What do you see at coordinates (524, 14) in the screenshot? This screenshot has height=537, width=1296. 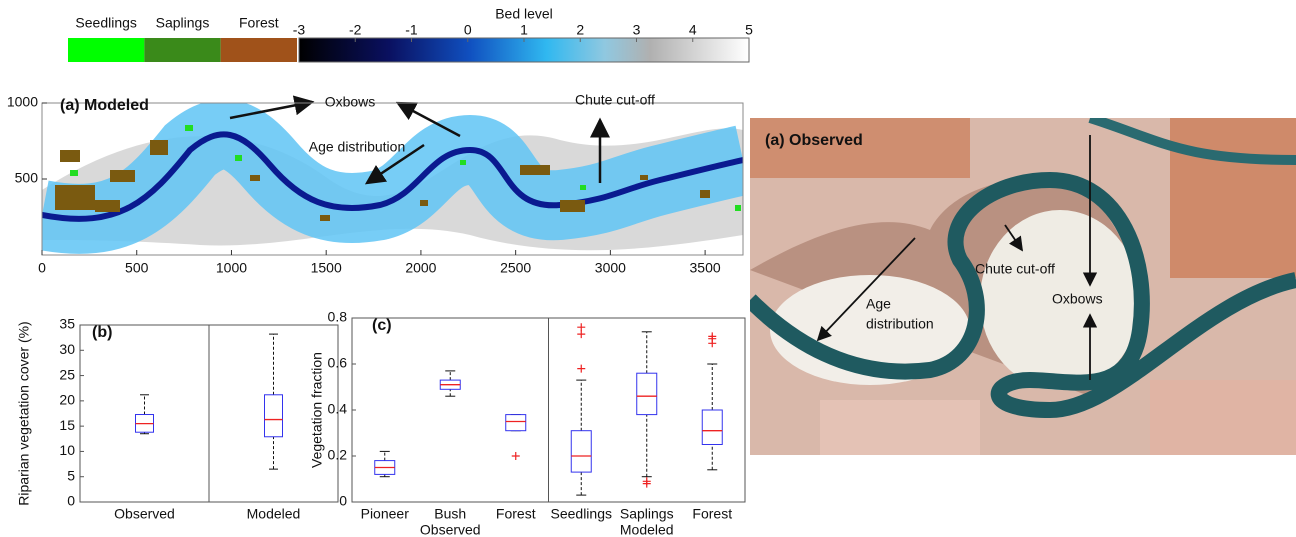 I see `colorbar-label: Bed level` at bounding box center [524, 14].